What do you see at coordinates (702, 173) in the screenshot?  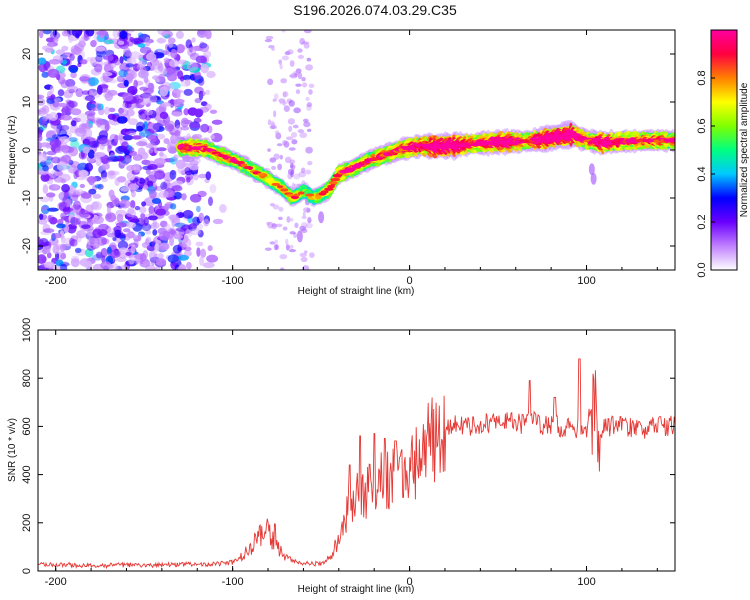 I see `colorbar-tick-label: 0.4` at bounding box center [702, 173].